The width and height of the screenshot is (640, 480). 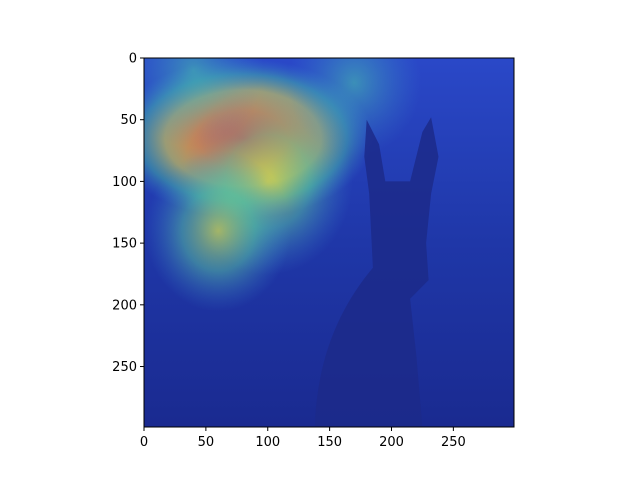 I want to click on y-axis: 0 50 100 150 200 250, so click(x=128, y=213).